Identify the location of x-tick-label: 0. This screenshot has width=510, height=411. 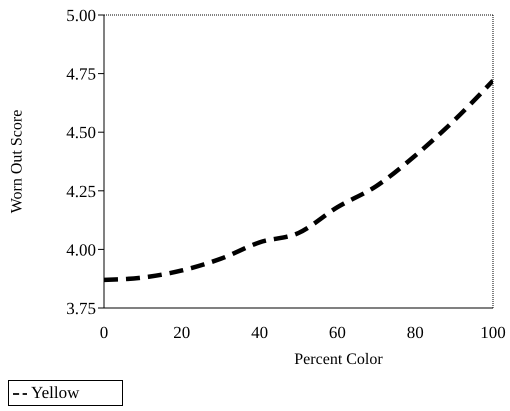
(104, 332).